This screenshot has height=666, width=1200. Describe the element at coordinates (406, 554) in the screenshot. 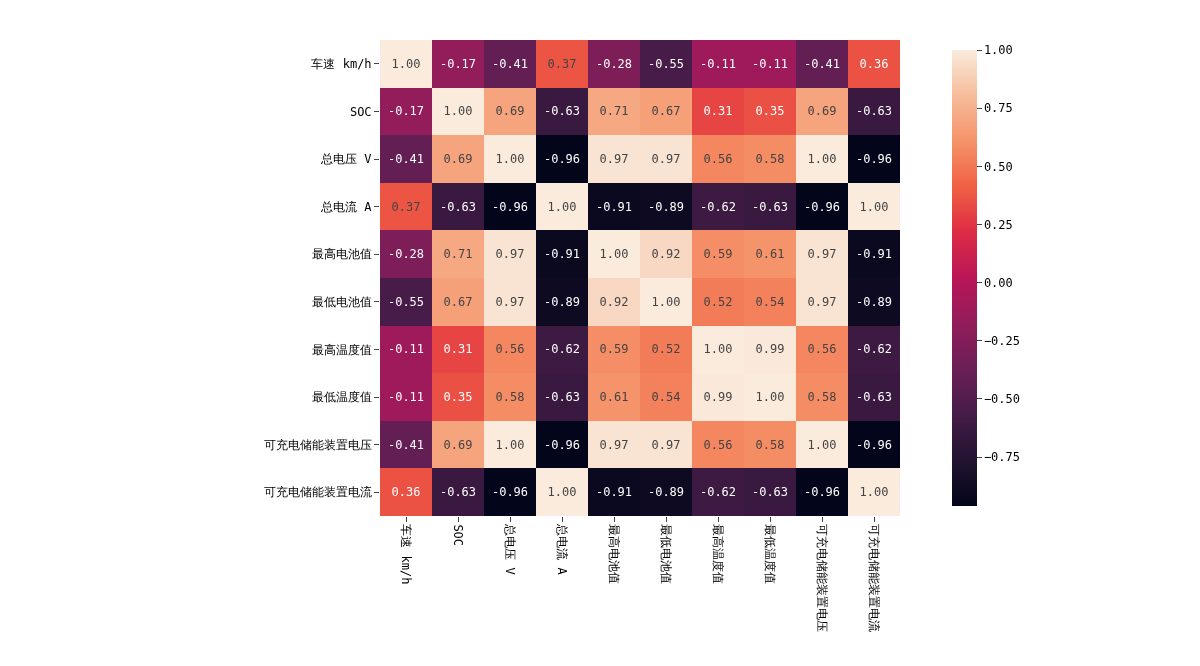

I see `x-tick-label: 车速 km/h` at that location.